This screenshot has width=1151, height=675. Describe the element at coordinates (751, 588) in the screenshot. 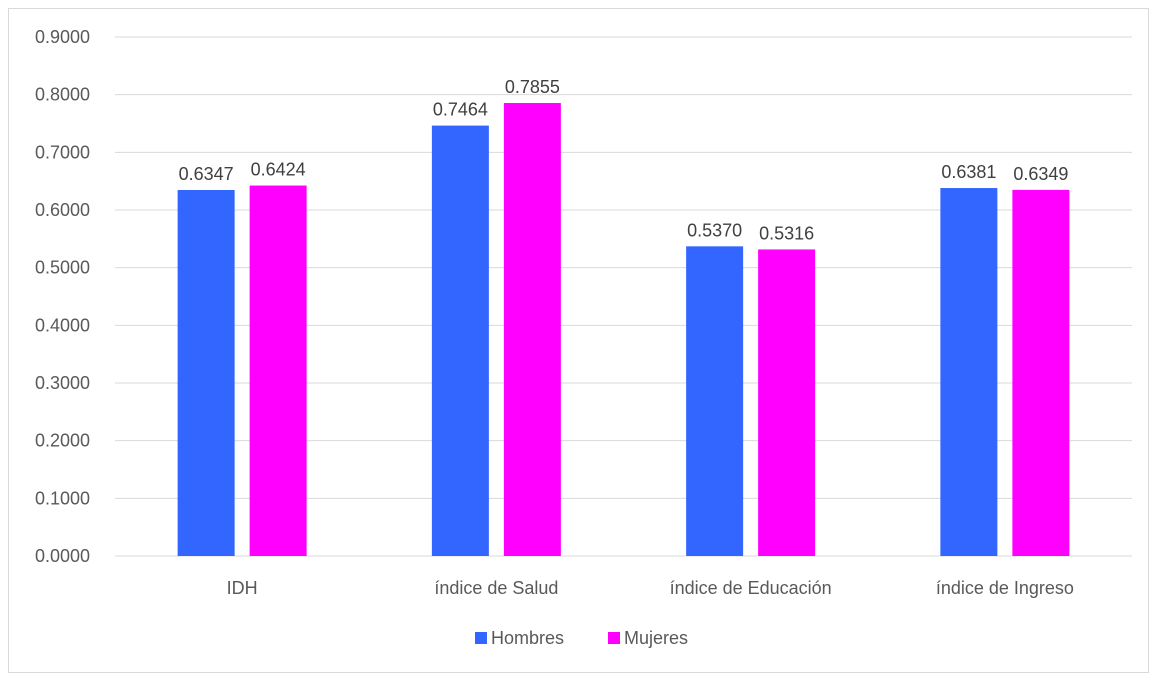

I see `category-label: índice de Educación` at that location.